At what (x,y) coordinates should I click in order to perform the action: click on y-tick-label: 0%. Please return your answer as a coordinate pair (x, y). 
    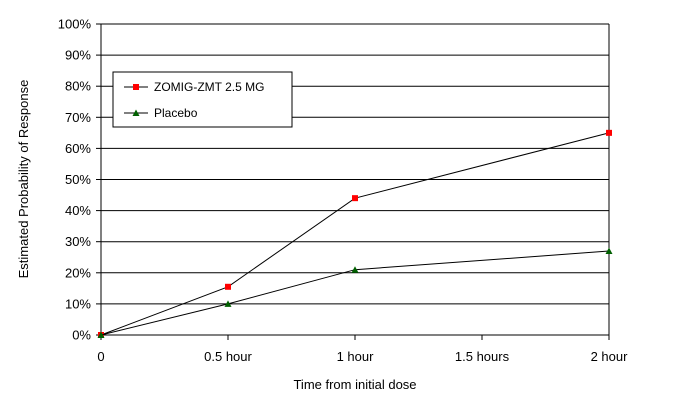
    Looking at the image, I should click on (81, 335).